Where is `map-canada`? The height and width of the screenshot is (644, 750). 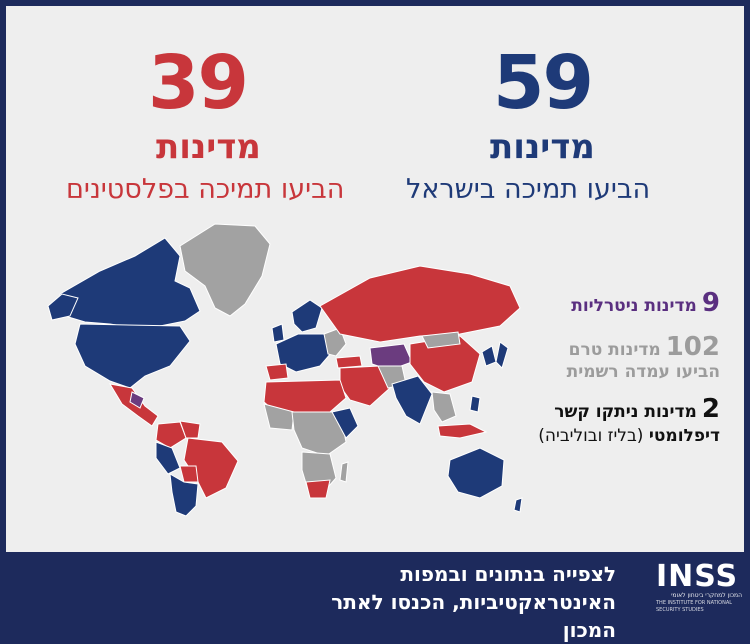 map-canada is located at coordinates (130, 283).